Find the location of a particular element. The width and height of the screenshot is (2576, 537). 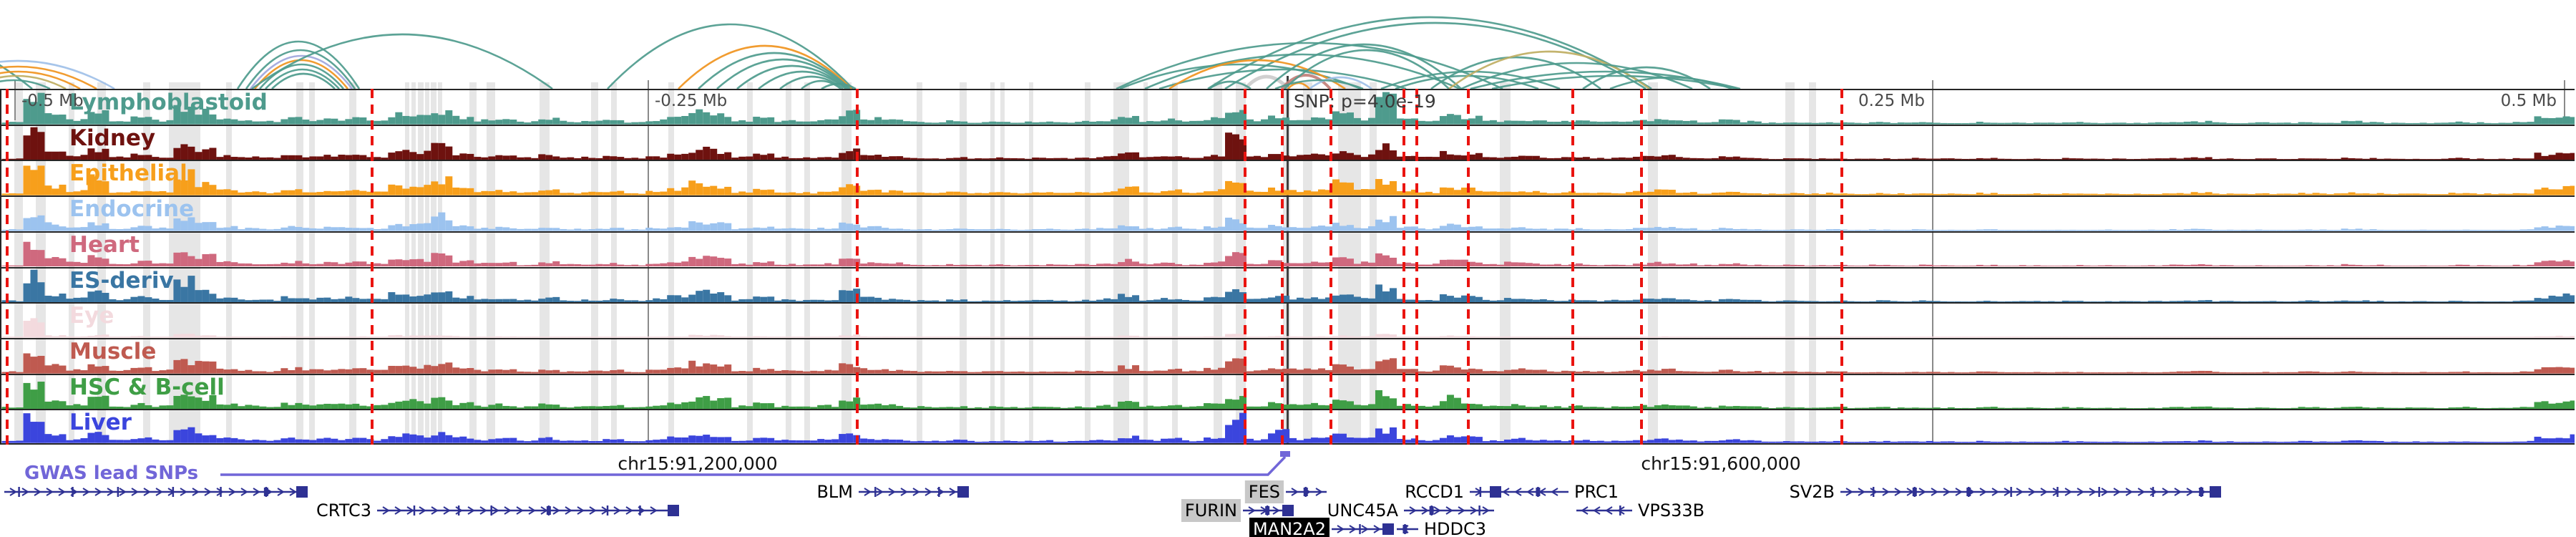

gene-model-furin: FURIN is located at coordinates (1237, 510).